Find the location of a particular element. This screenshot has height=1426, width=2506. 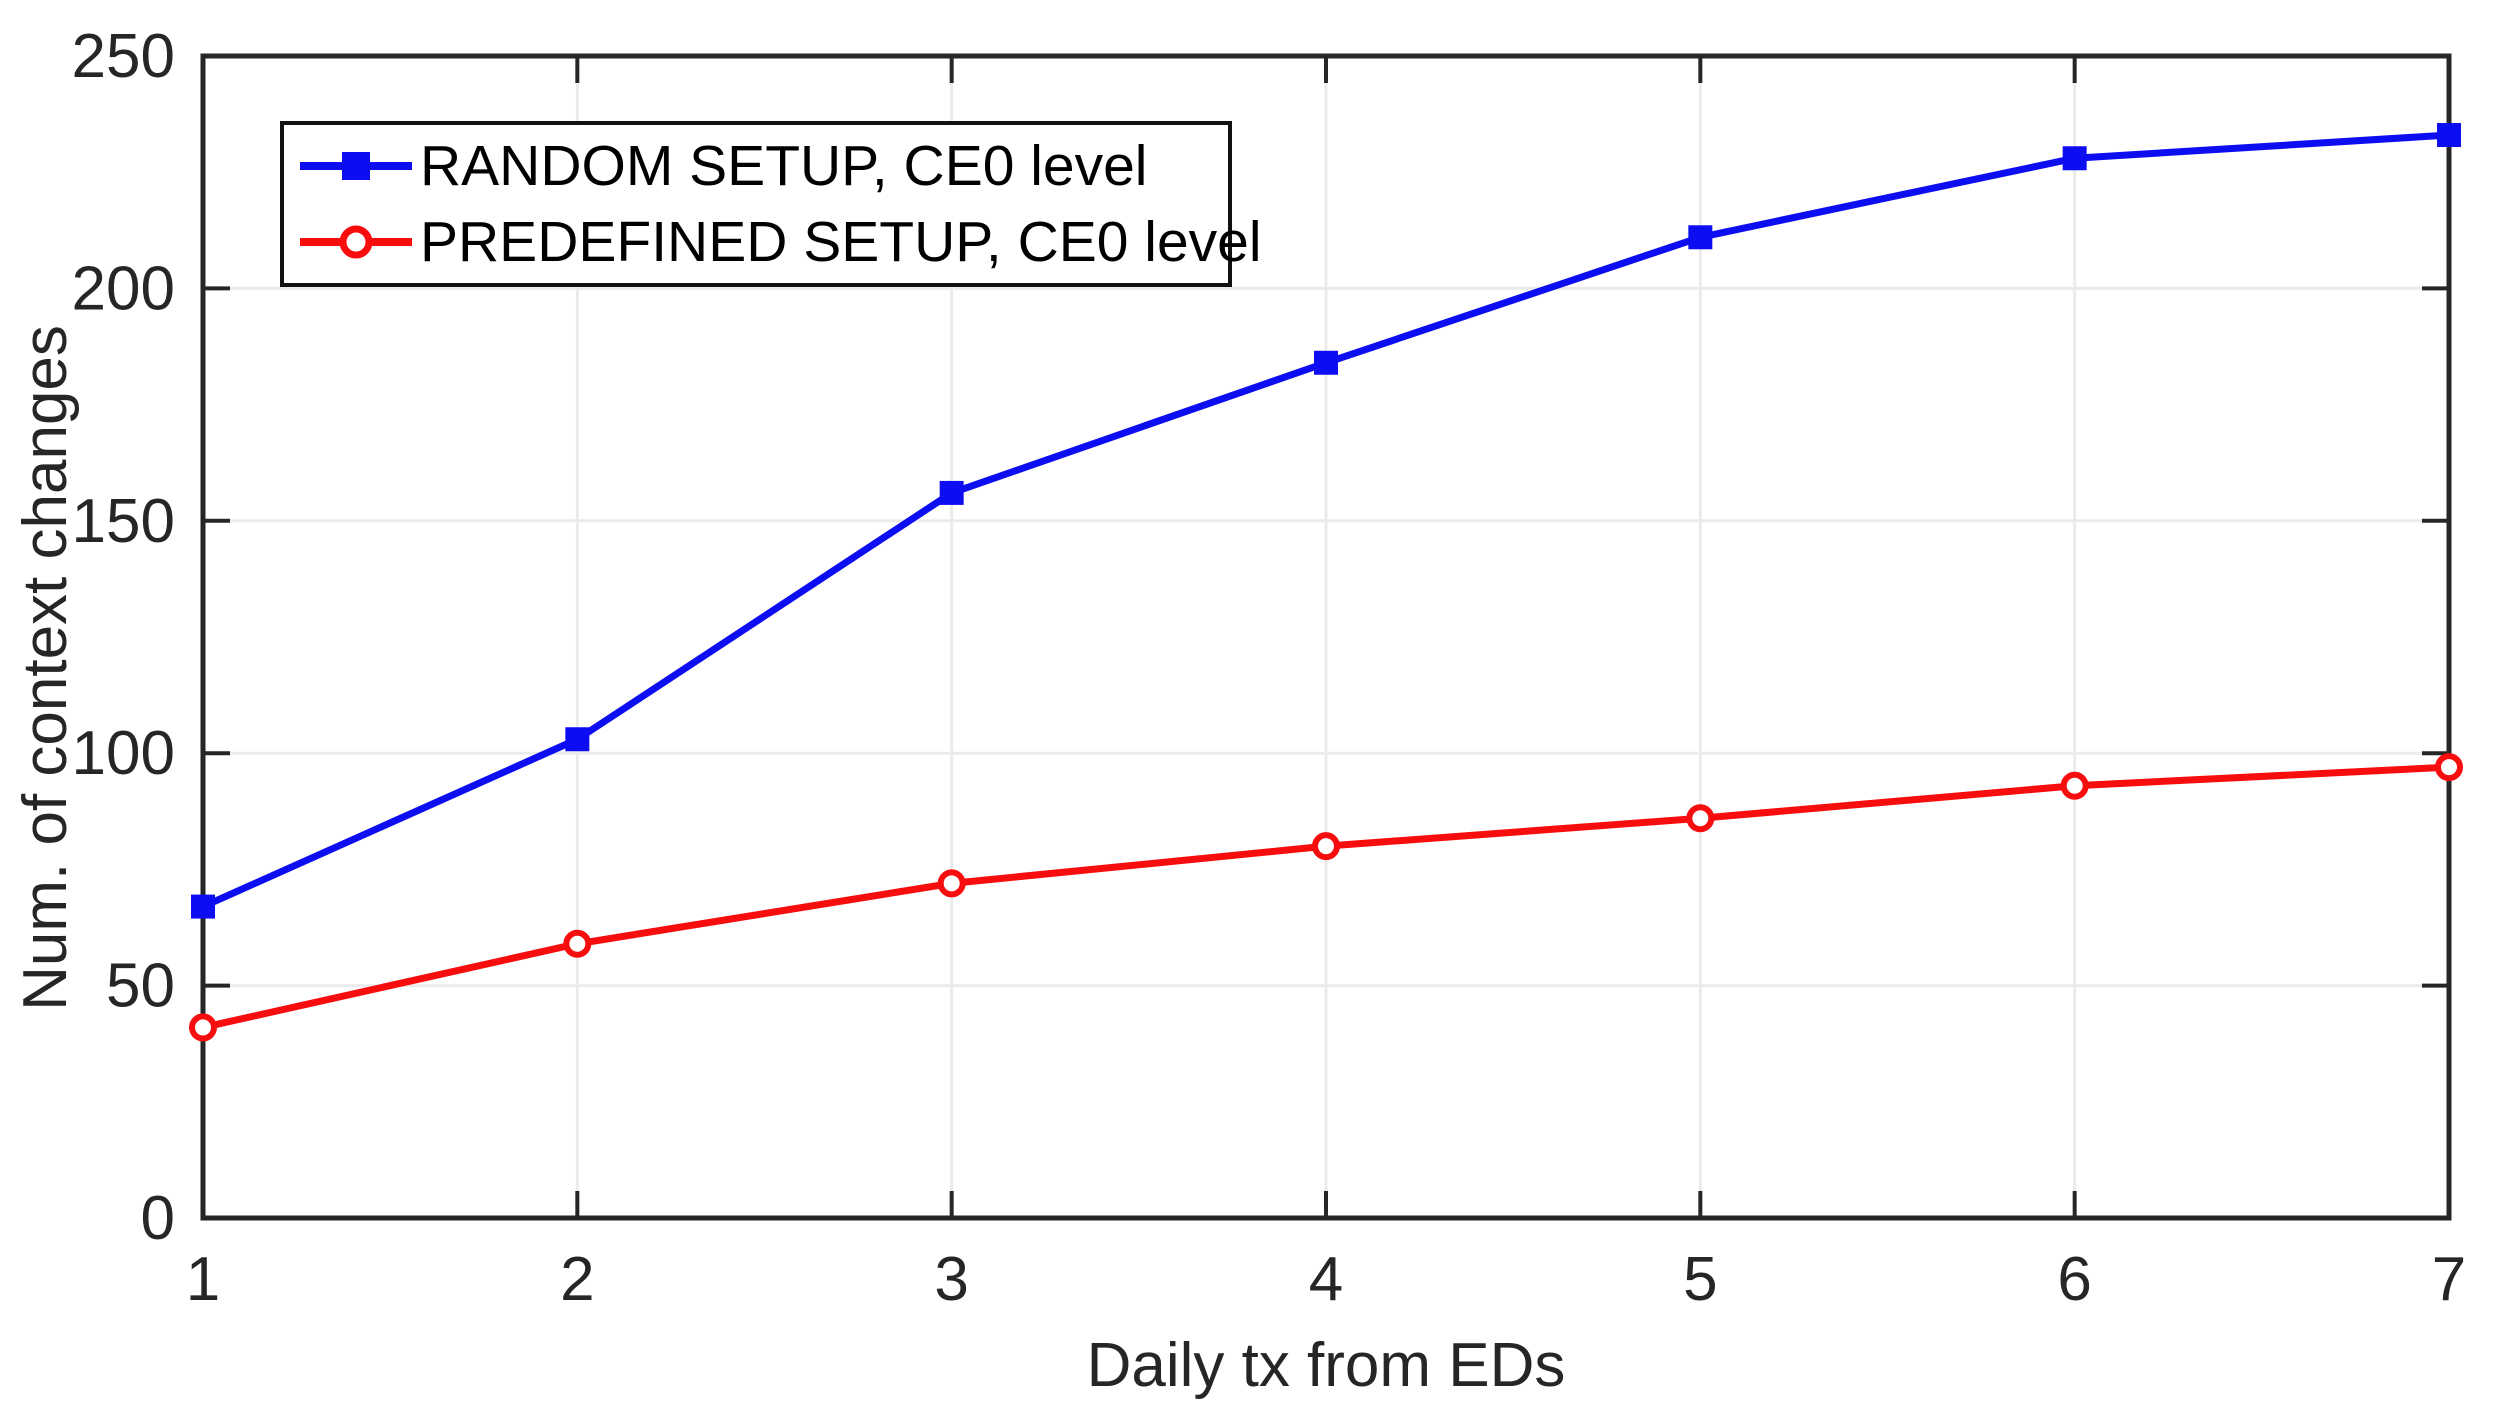

y-tick-label: 250 is located at coordinates (123, 56).